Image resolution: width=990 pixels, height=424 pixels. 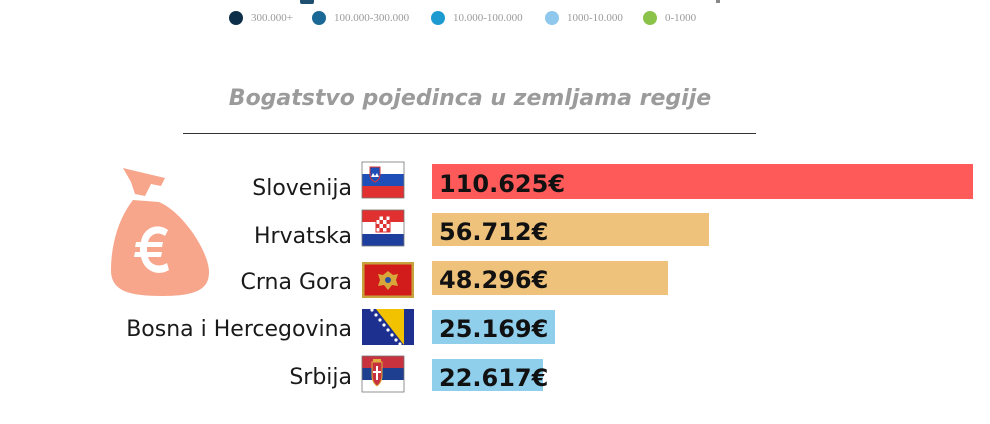 I want to click on value-label: 110.625€, so click(x=502, y=184).